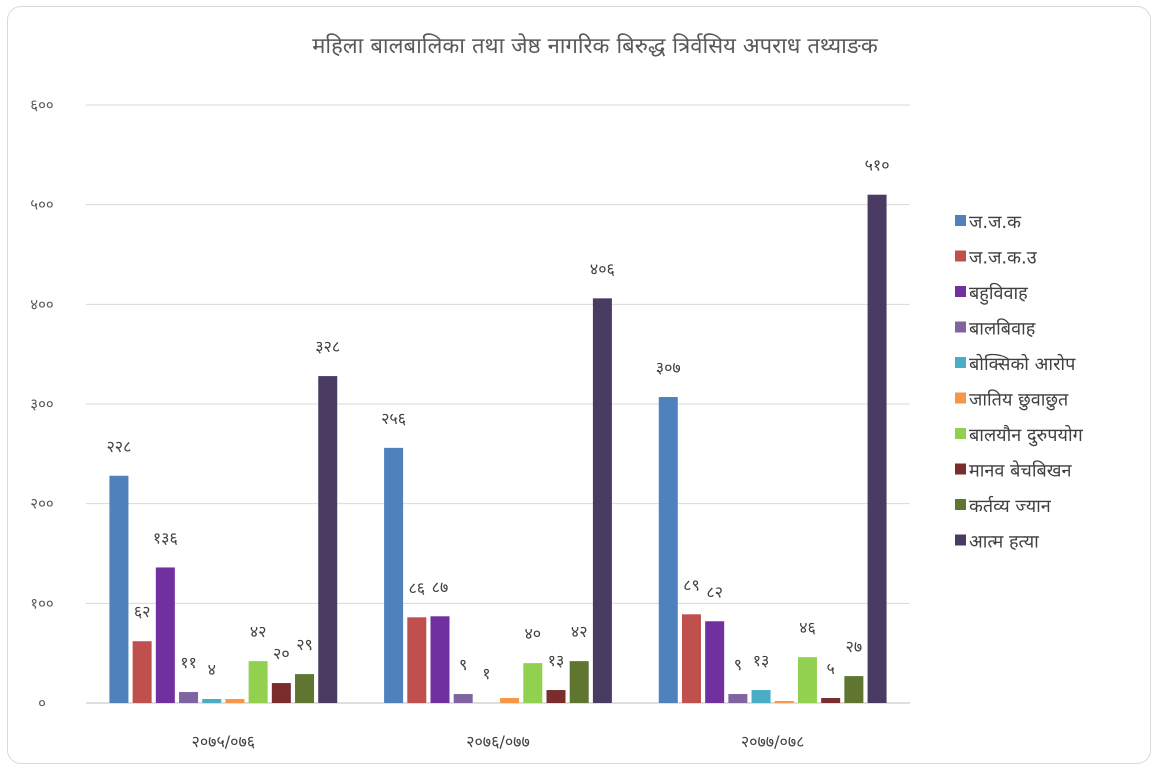 The image size is (1160, 771). I want to click on data-label: ४६, so click(807, 627).